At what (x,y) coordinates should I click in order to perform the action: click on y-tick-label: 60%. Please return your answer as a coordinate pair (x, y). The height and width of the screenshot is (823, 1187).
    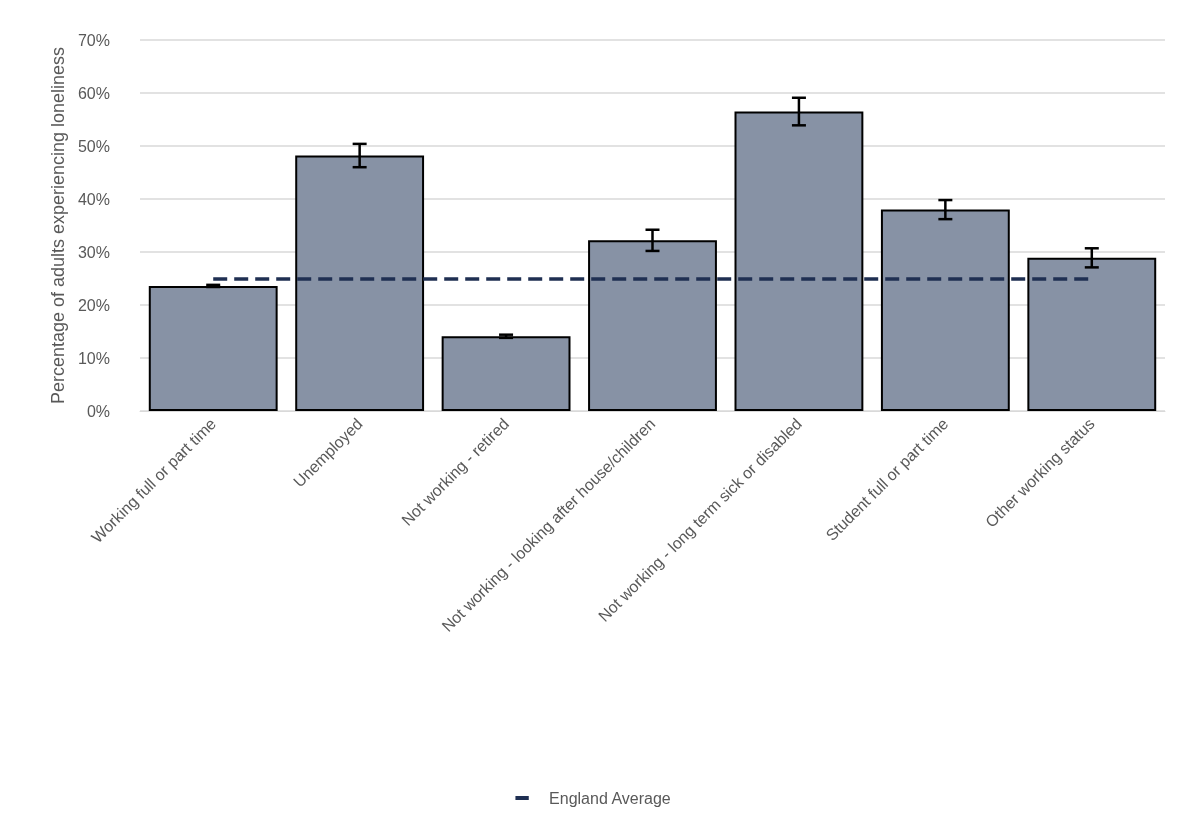
    Looking at the image, I should click on (93, 93).